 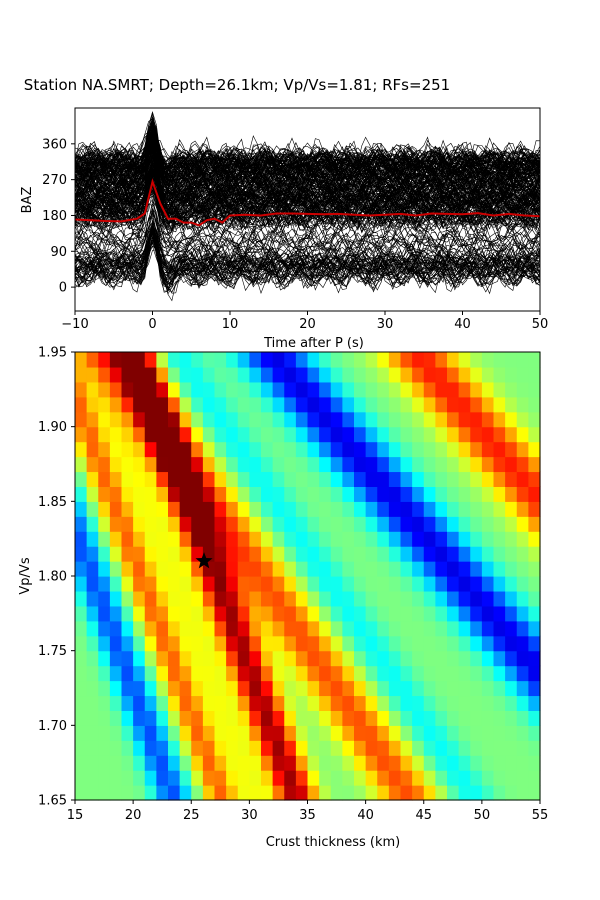 I want to click on hk-x-tick-label: 45, so click(x=423, y=815).